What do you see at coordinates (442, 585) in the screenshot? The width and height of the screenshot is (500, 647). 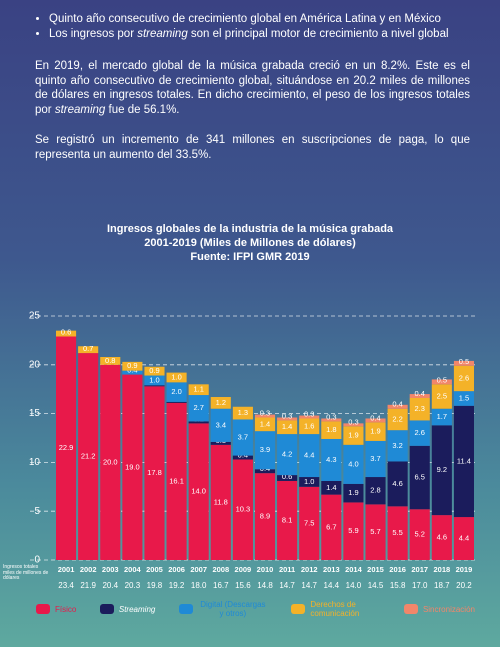 I see `total-label: 18.7` at bounding box center [442, 585].